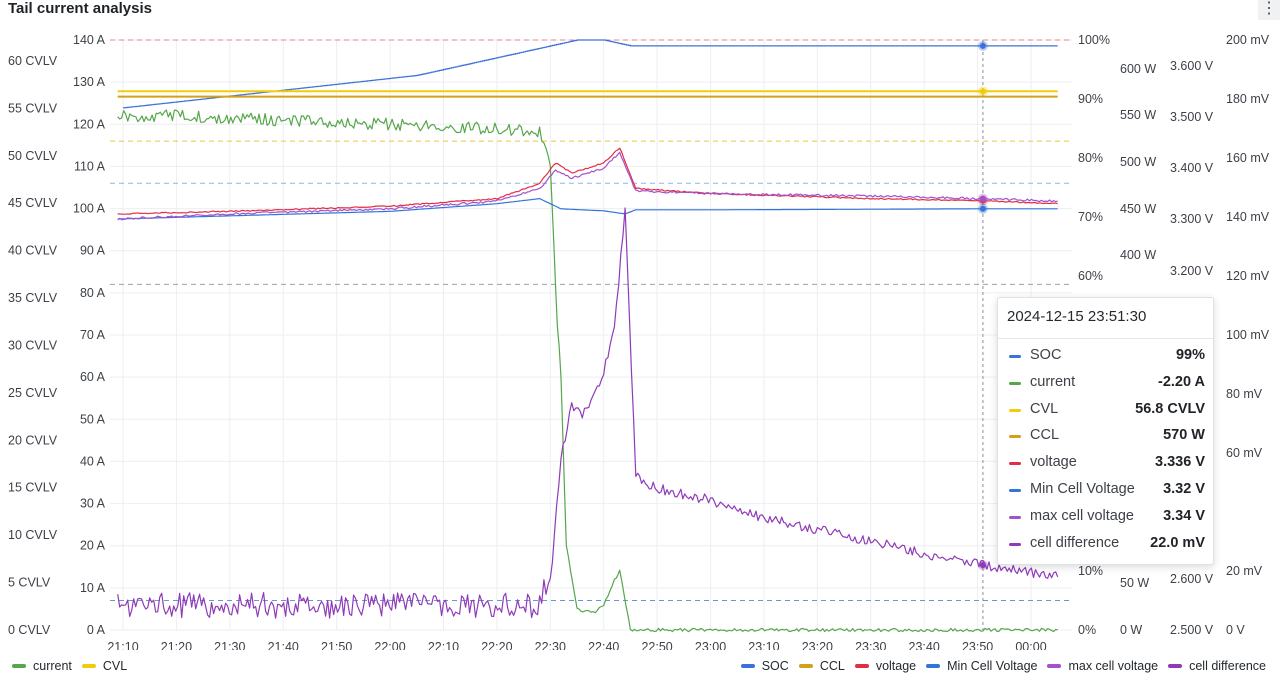 Image resolution: width=1280 pixels, height=685 pixels. What do you see at coordinates (1244, 394) in the screenshot?
I see `tick-label-diff: 80 mV` at bounding box center [1244, 394].